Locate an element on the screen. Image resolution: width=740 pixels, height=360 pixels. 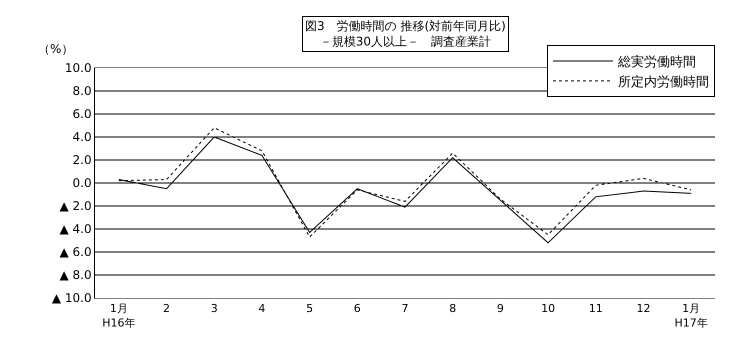
x-tick-label: 10 is located at coordinates (548, 309).